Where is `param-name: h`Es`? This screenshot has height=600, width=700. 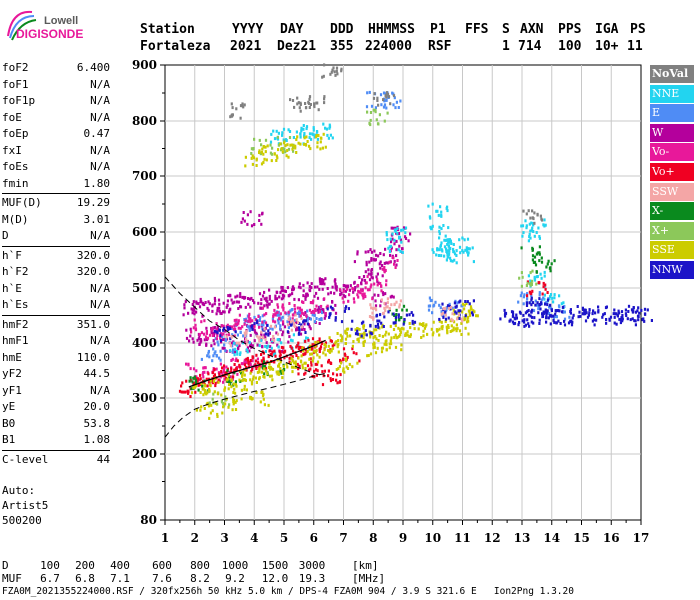
param-name: h`Es is located at coordinates (15, 304).